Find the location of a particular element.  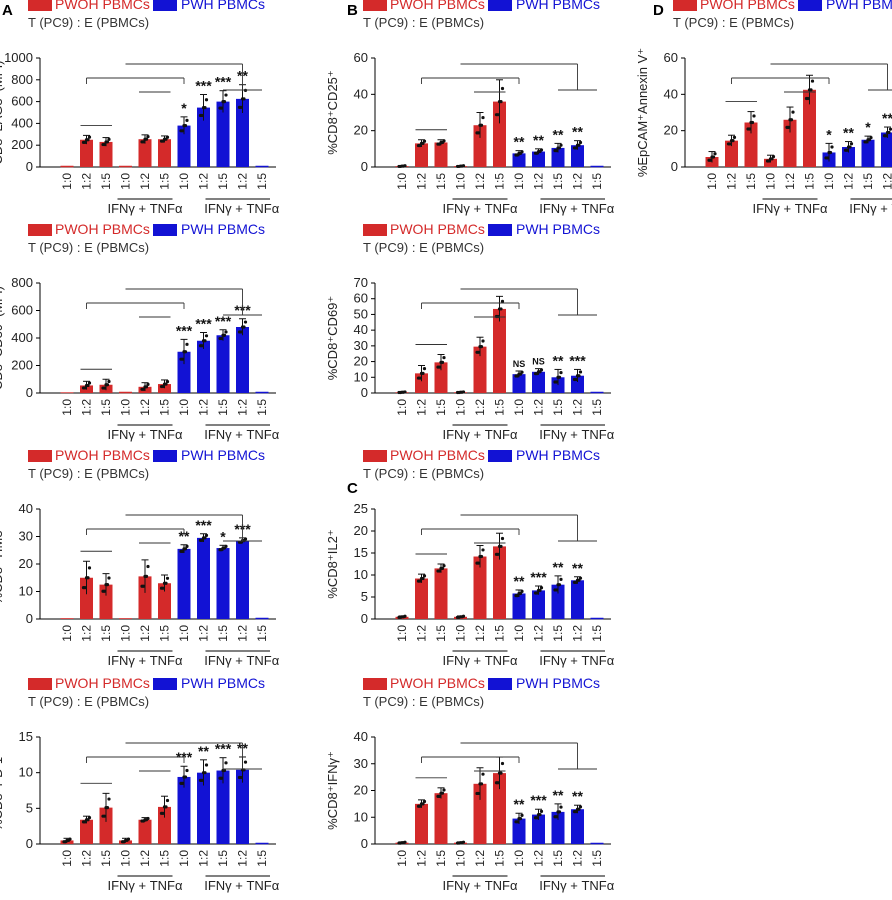

legend-label-pwh: PWH PBMCs is located at coordinates (223, 6).